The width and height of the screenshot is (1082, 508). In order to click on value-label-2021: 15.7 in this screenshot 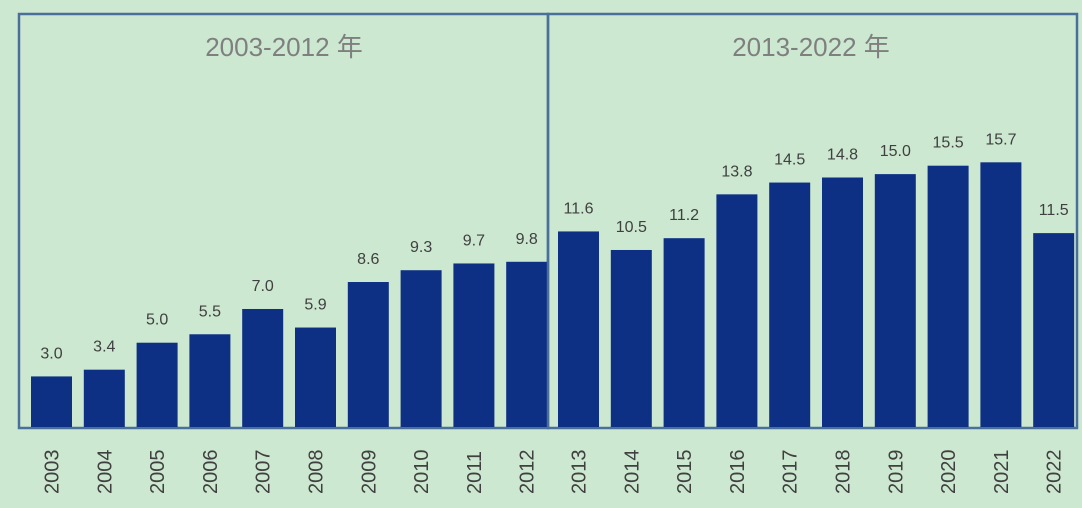, I will do `click(1000, 139)`.